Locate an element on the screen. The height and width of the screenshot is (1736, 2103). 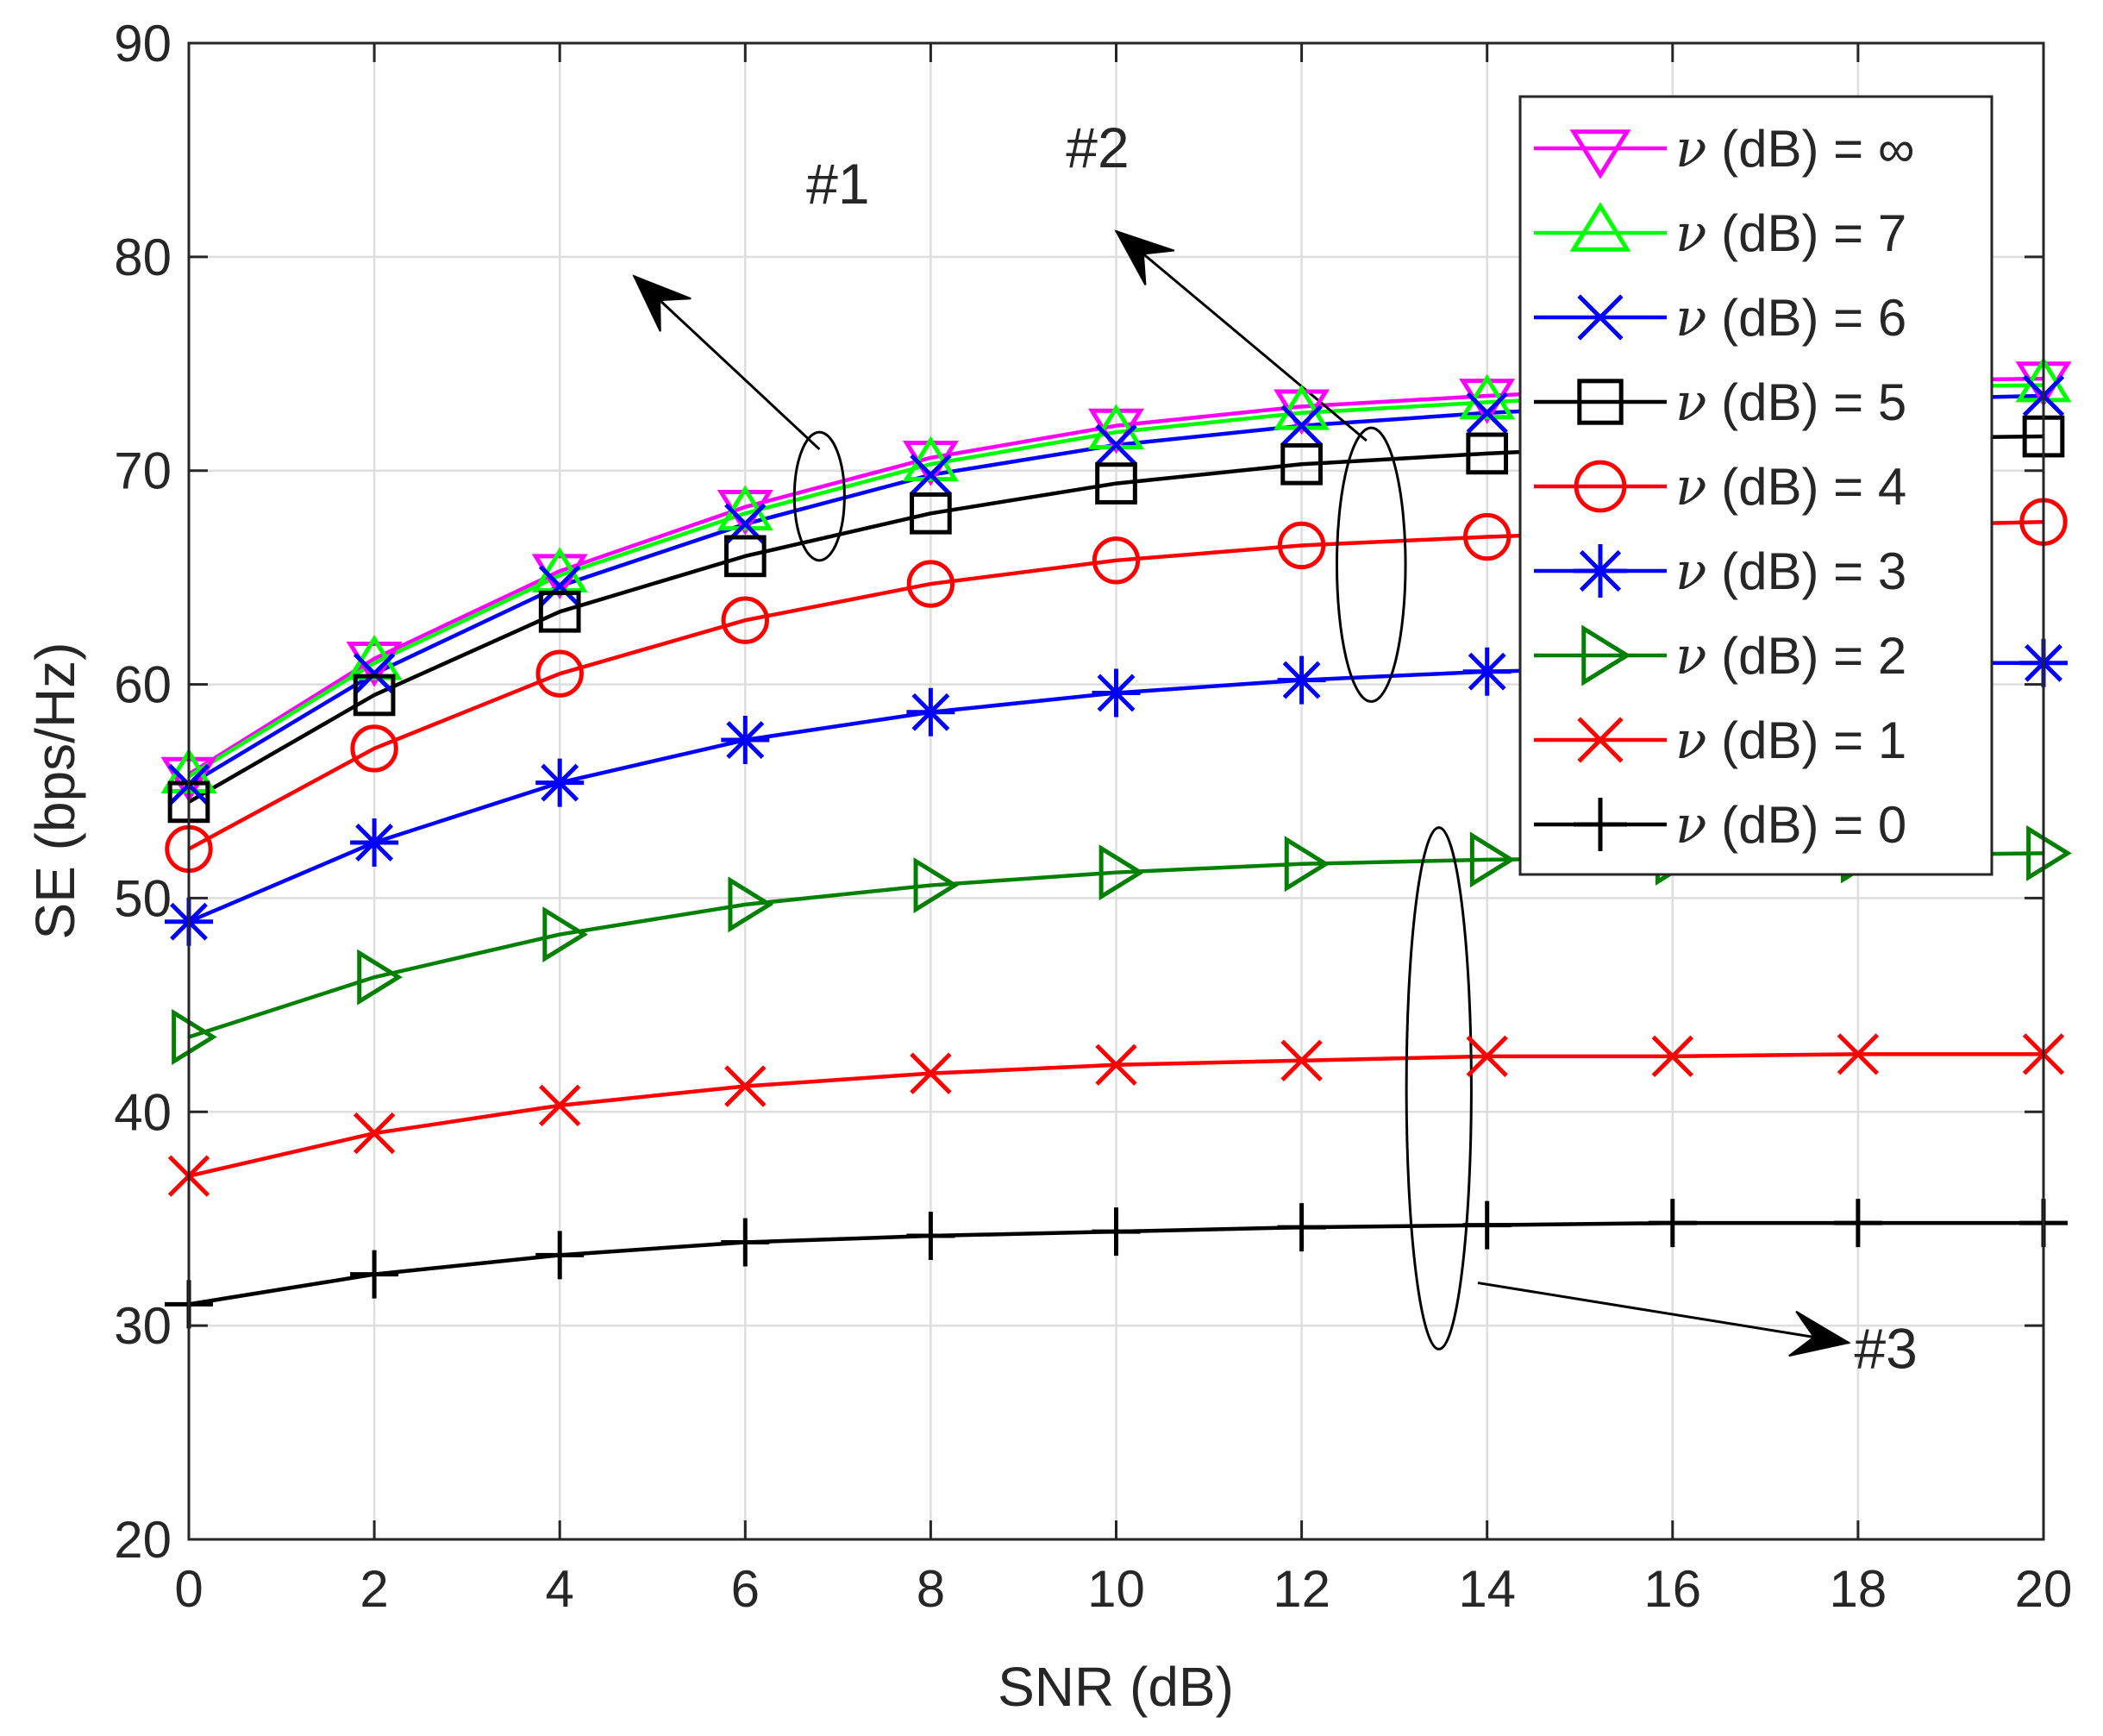
annotation-3-arrow-line is located at coordinates (1664, 1313).